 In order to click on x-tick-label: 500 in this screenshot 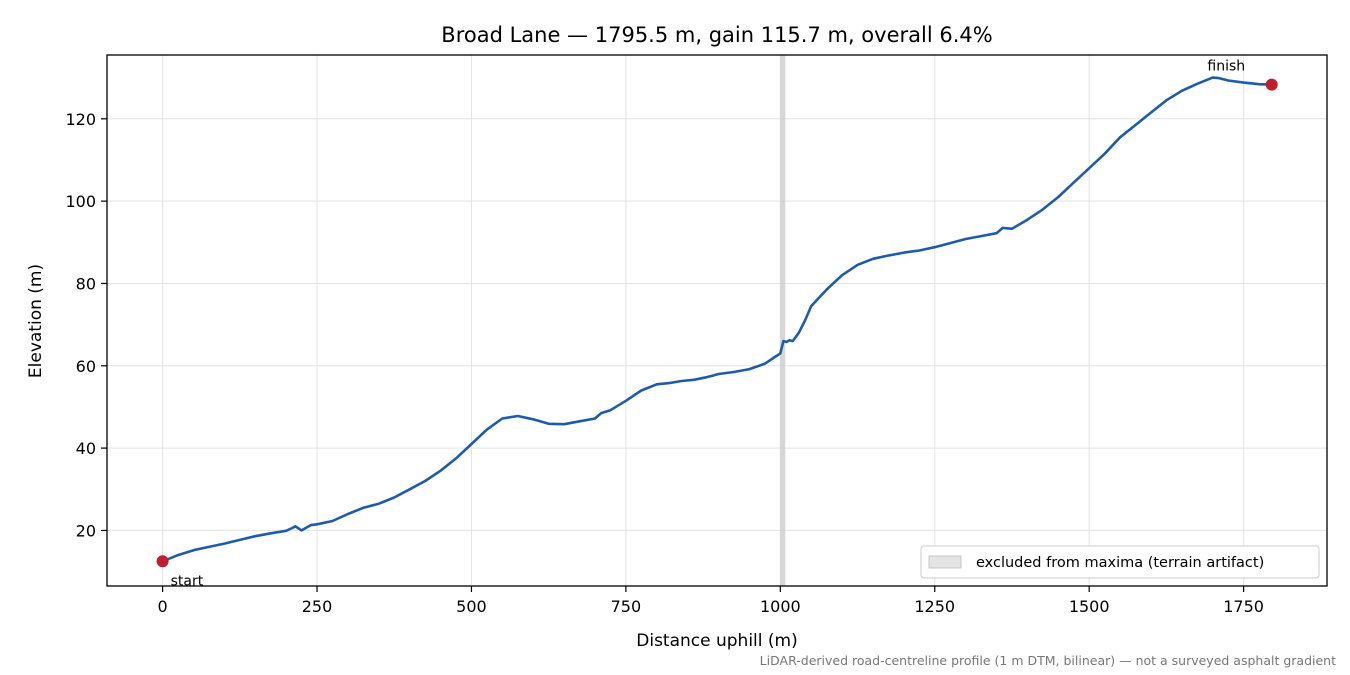, I will do `click(471, 606)`.